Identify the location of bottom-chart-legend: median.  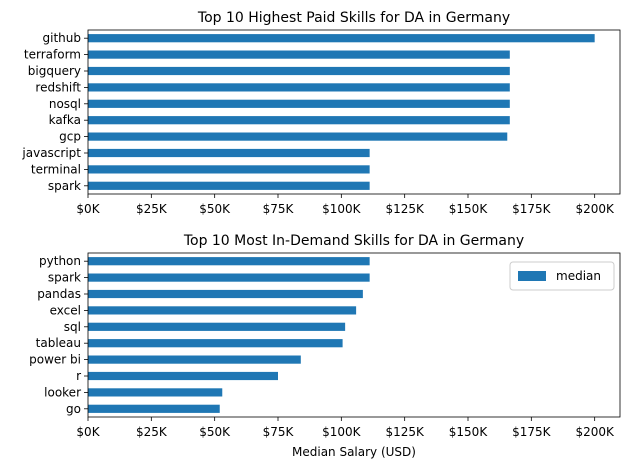
(562, 276).